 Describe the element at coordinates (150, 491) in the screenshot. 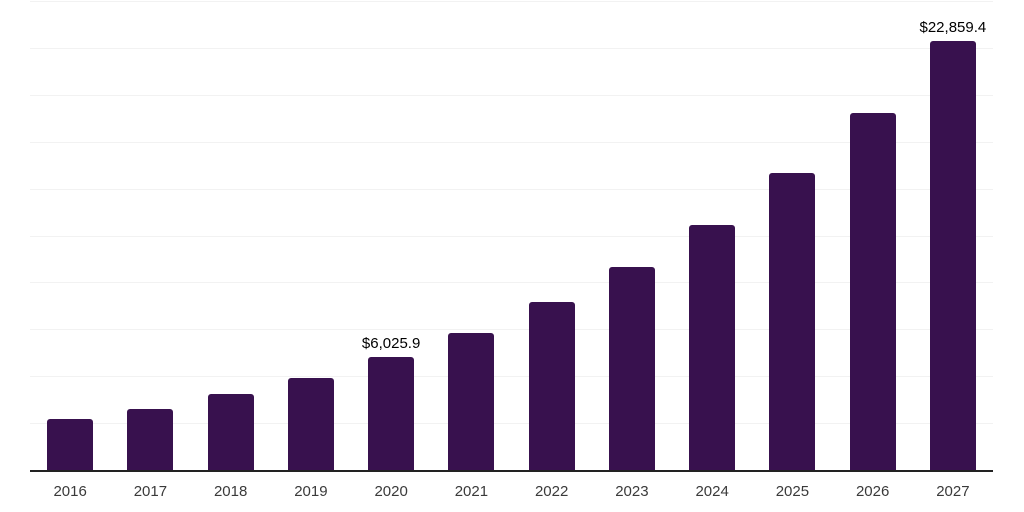

I see `x-tick-2017: 2017` at that location.